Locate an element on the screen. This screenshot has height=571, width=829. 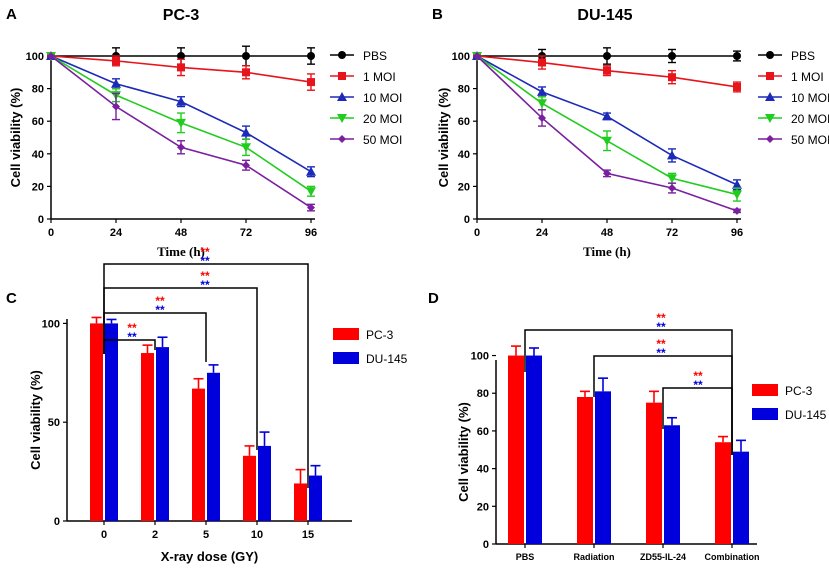
x-axis-label: X-ray dose (GY) is located at coordinates (210, 556).